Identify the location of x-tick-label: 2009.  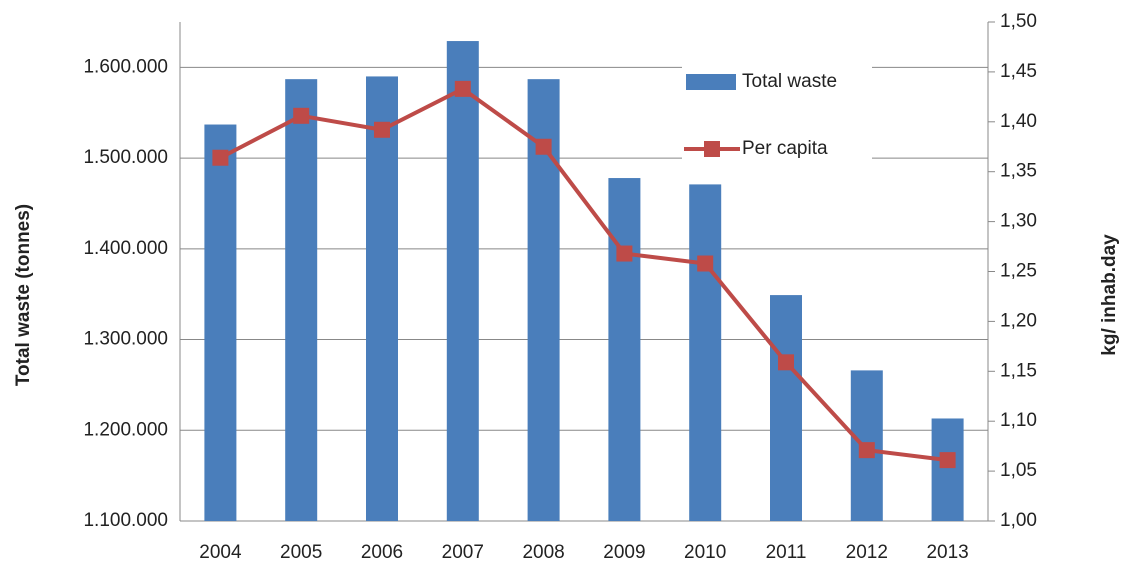
(624, 552).